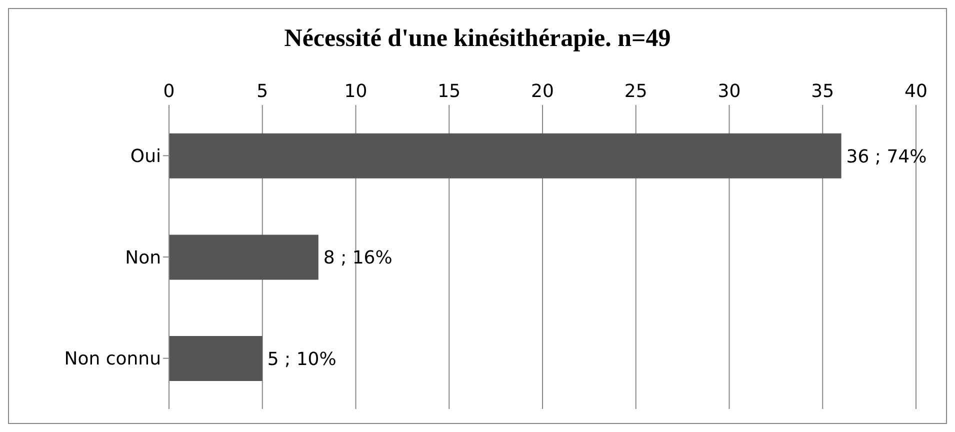 This screenshot has height=432, width=955. I want to click on y-tick-label: Non, so click(143, 257).